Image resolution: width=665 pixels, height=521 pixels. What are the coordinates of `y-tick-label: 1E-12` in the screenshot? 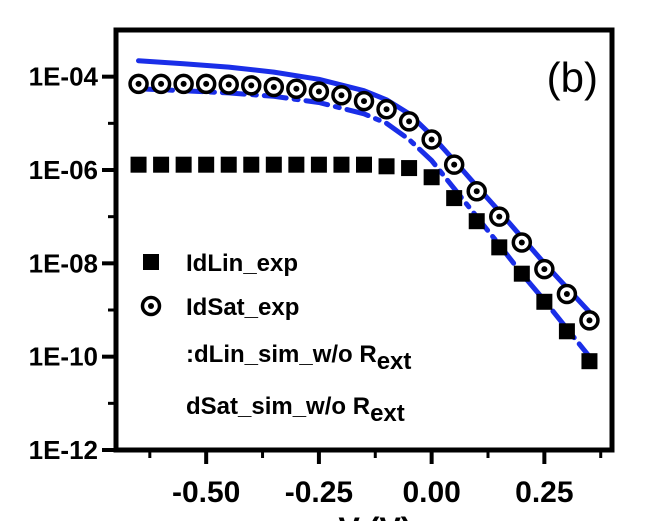 It's located at (63, 450).